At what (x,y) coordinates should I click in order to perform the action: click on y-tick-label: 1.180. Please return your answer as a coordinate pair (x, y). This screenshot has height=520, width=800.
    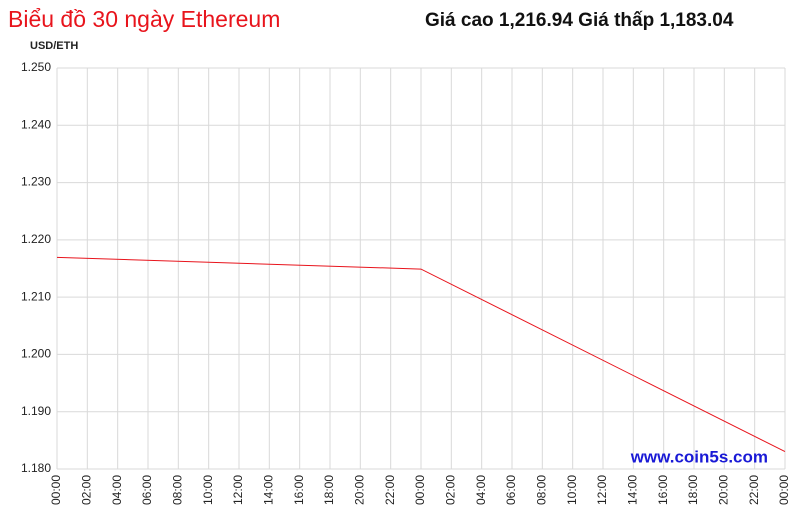
    Looking at the image, I should click on (36, 468).